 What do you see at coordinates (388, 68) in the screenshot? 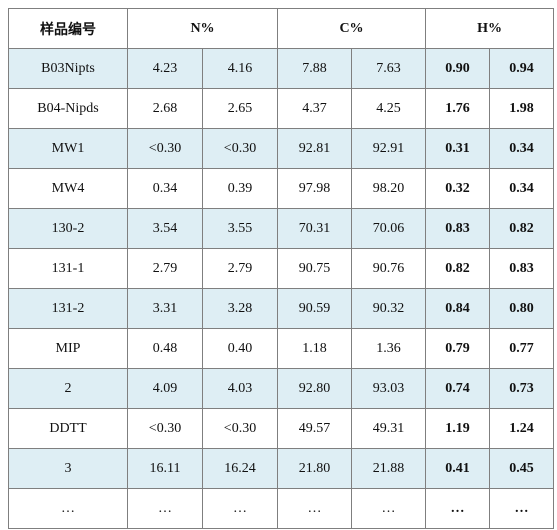
I see `cell-carbon-2: 7.63` at bounding box center [388, 68].